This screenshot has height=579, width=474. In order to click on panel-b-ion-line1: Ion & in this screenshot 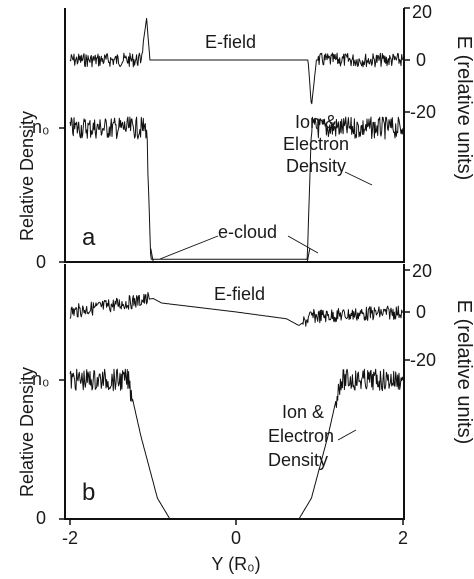, I will do `click(303, 412)`.